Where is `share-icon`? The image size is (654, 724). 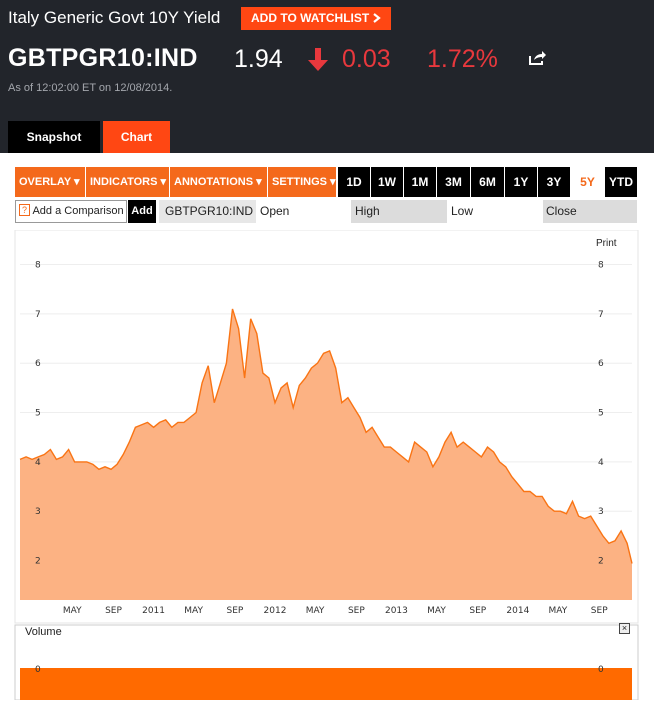
share-icon is located at coordinates (537, 60).